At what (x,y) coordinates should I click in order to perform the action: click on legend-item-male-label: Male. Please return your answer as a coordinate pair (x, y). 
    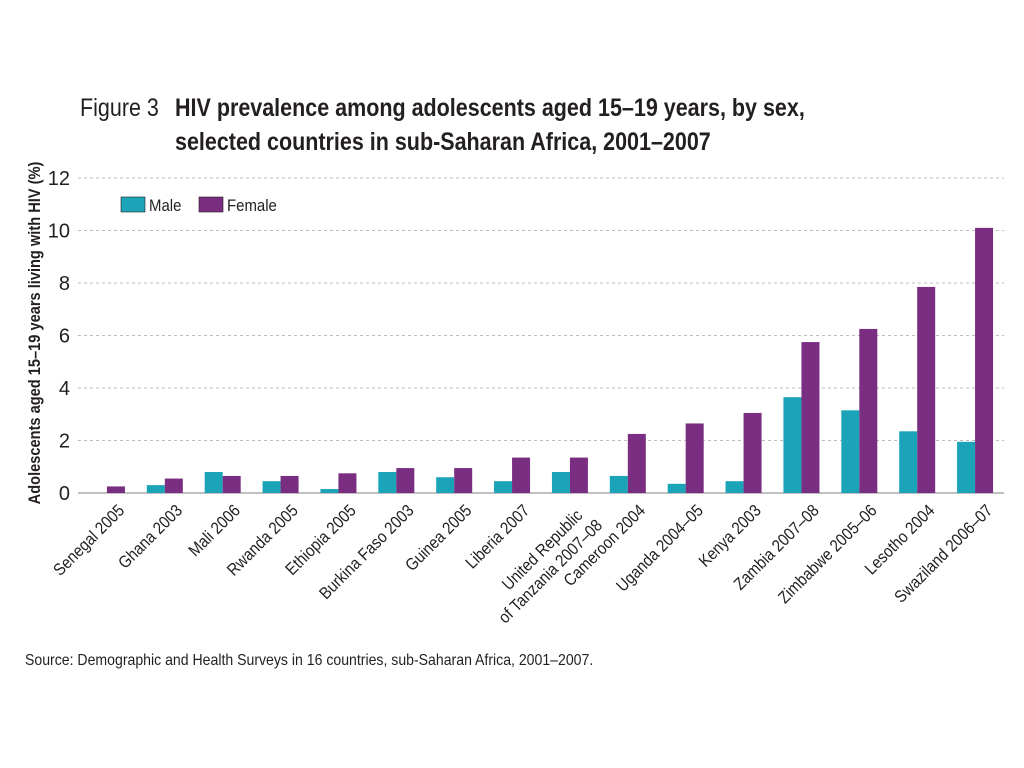
    Looking at the image, I should click on (165, 206).